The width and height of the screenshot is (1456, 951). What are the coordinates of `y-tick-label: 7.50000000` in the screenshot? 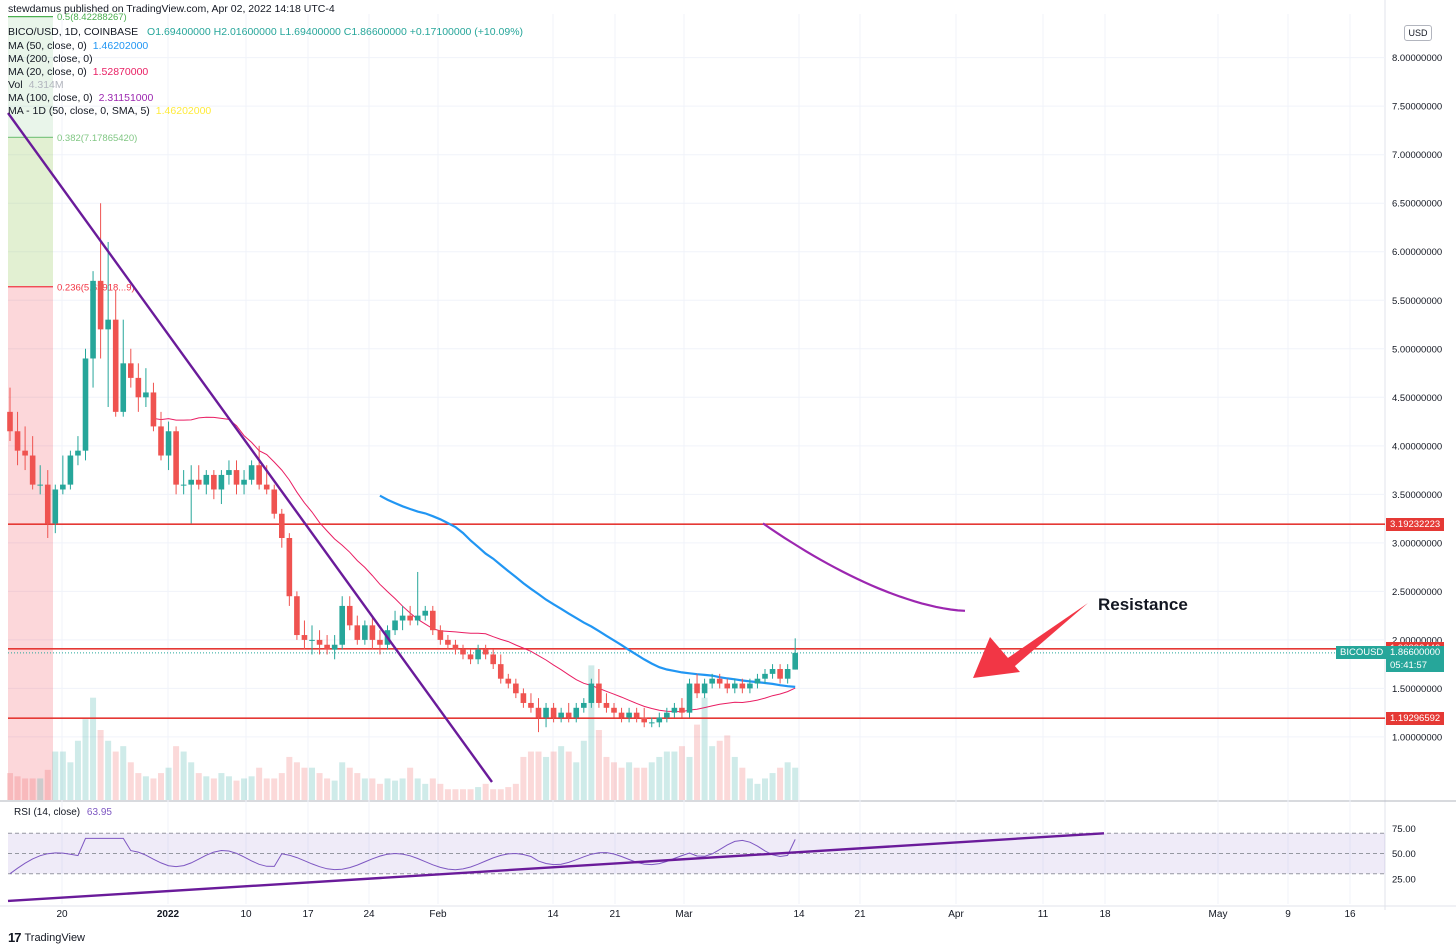 It's located at (1417, 107).